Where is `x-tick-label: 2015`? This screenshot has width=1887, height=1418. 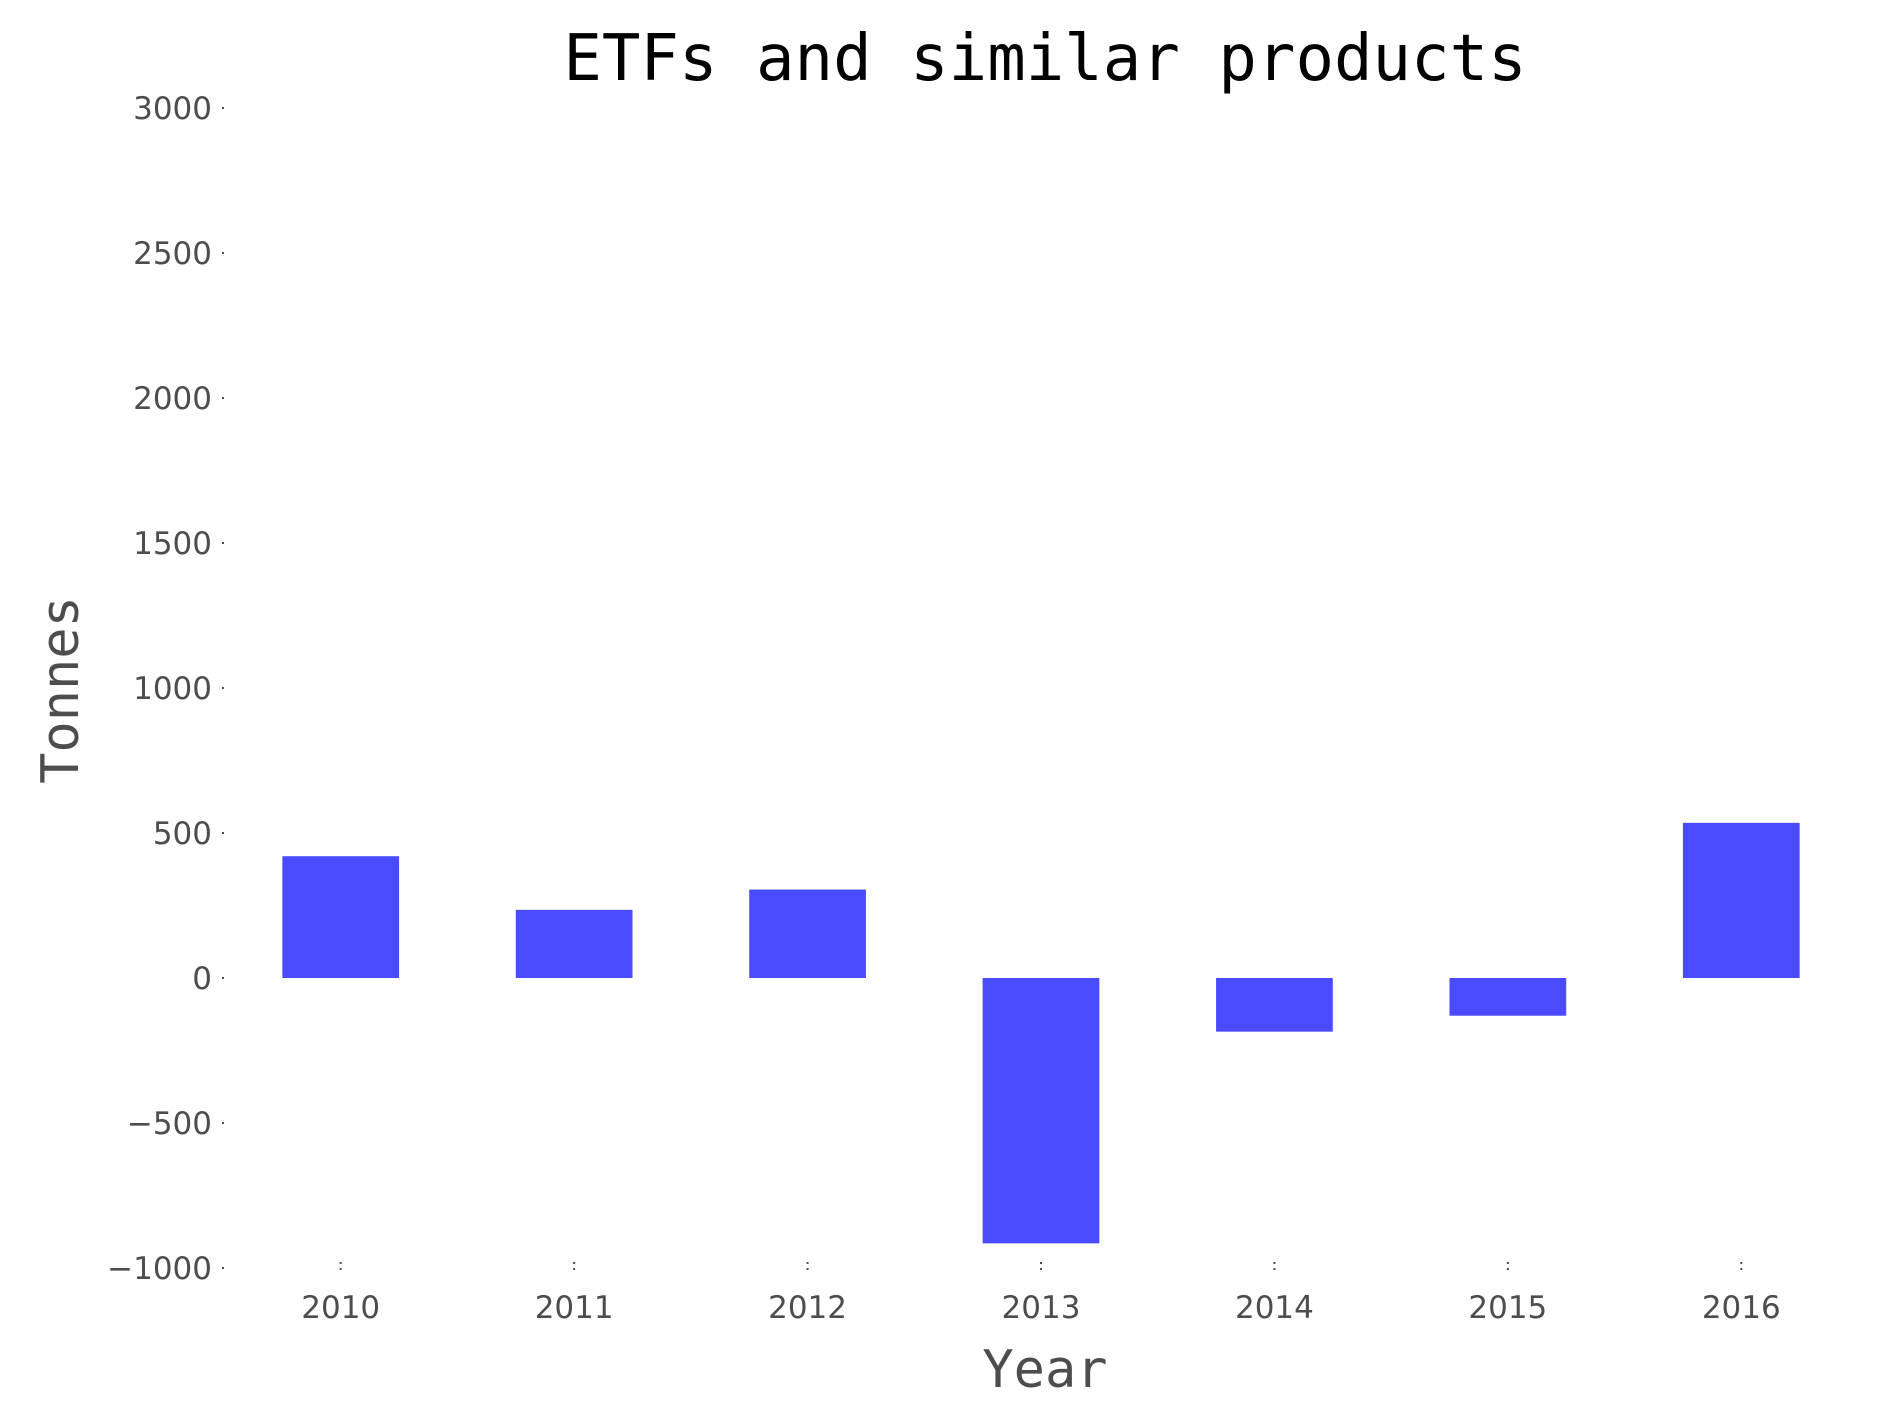
x-tick-label: 2015 is located at coordinates (1507, 1308).